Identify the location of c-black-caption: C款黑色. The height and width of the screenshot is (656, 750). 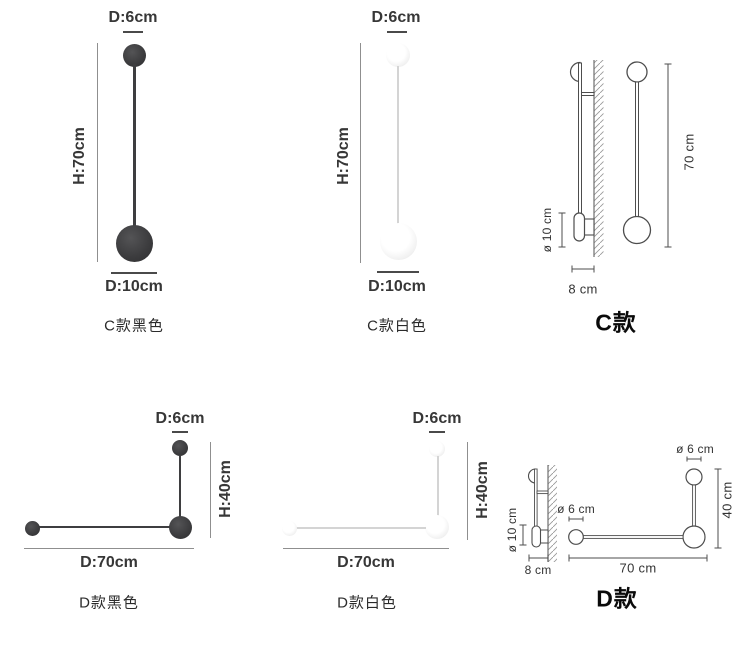
(134, 326).